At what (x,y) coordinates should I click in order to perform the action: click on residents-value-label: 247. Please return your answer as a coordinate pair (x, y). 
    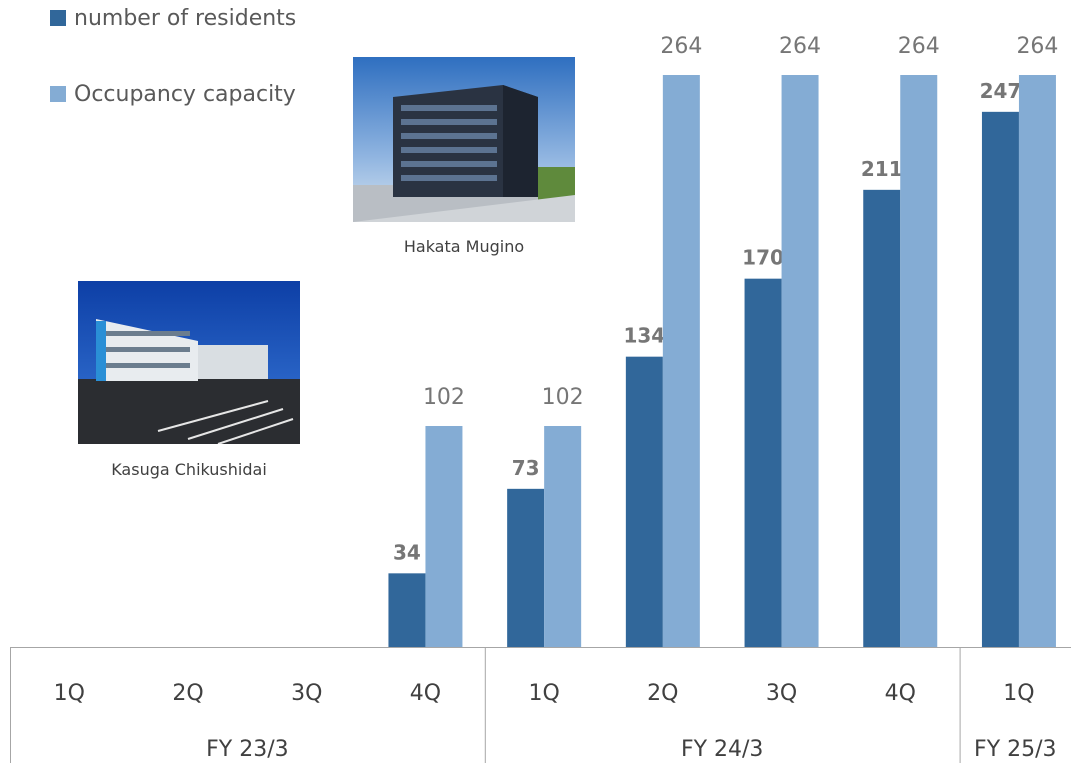
    Looking at the image, I should click on (1001, 91).